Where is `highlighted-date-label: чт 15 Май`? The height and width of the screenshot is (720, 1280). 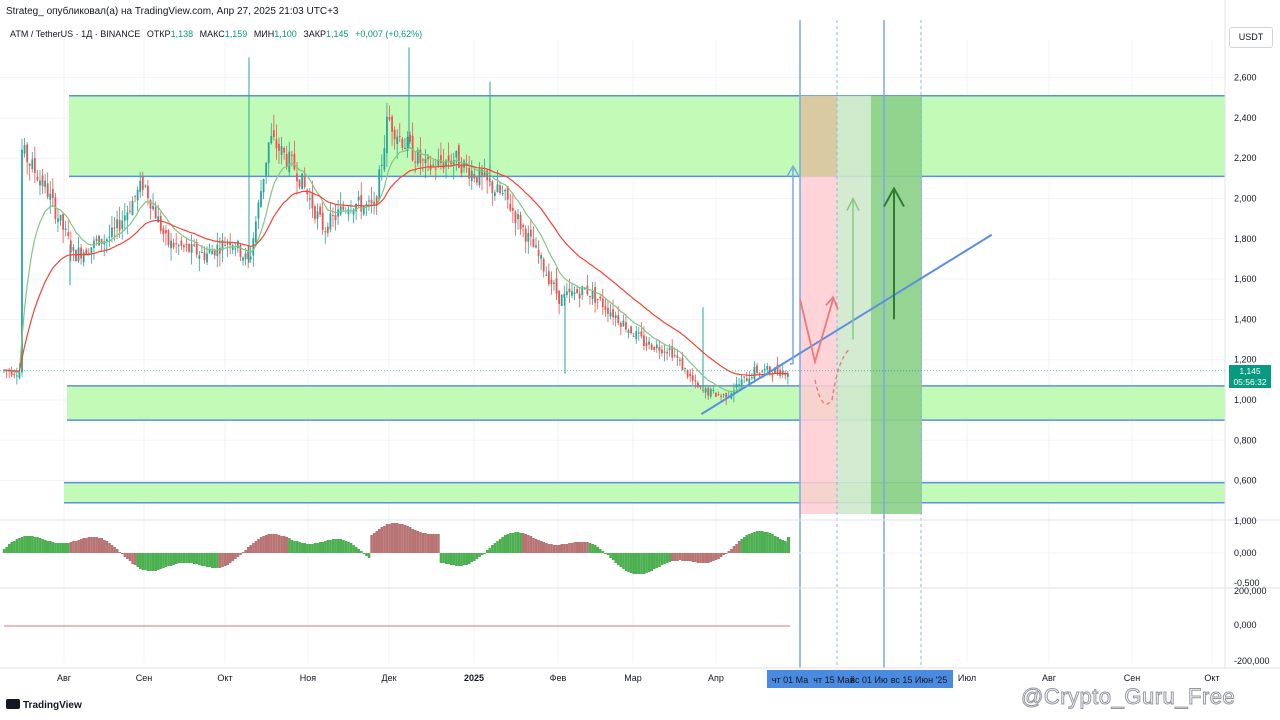
highlighted-date-label: чт 15 Май is located at coordinates (833, 680).